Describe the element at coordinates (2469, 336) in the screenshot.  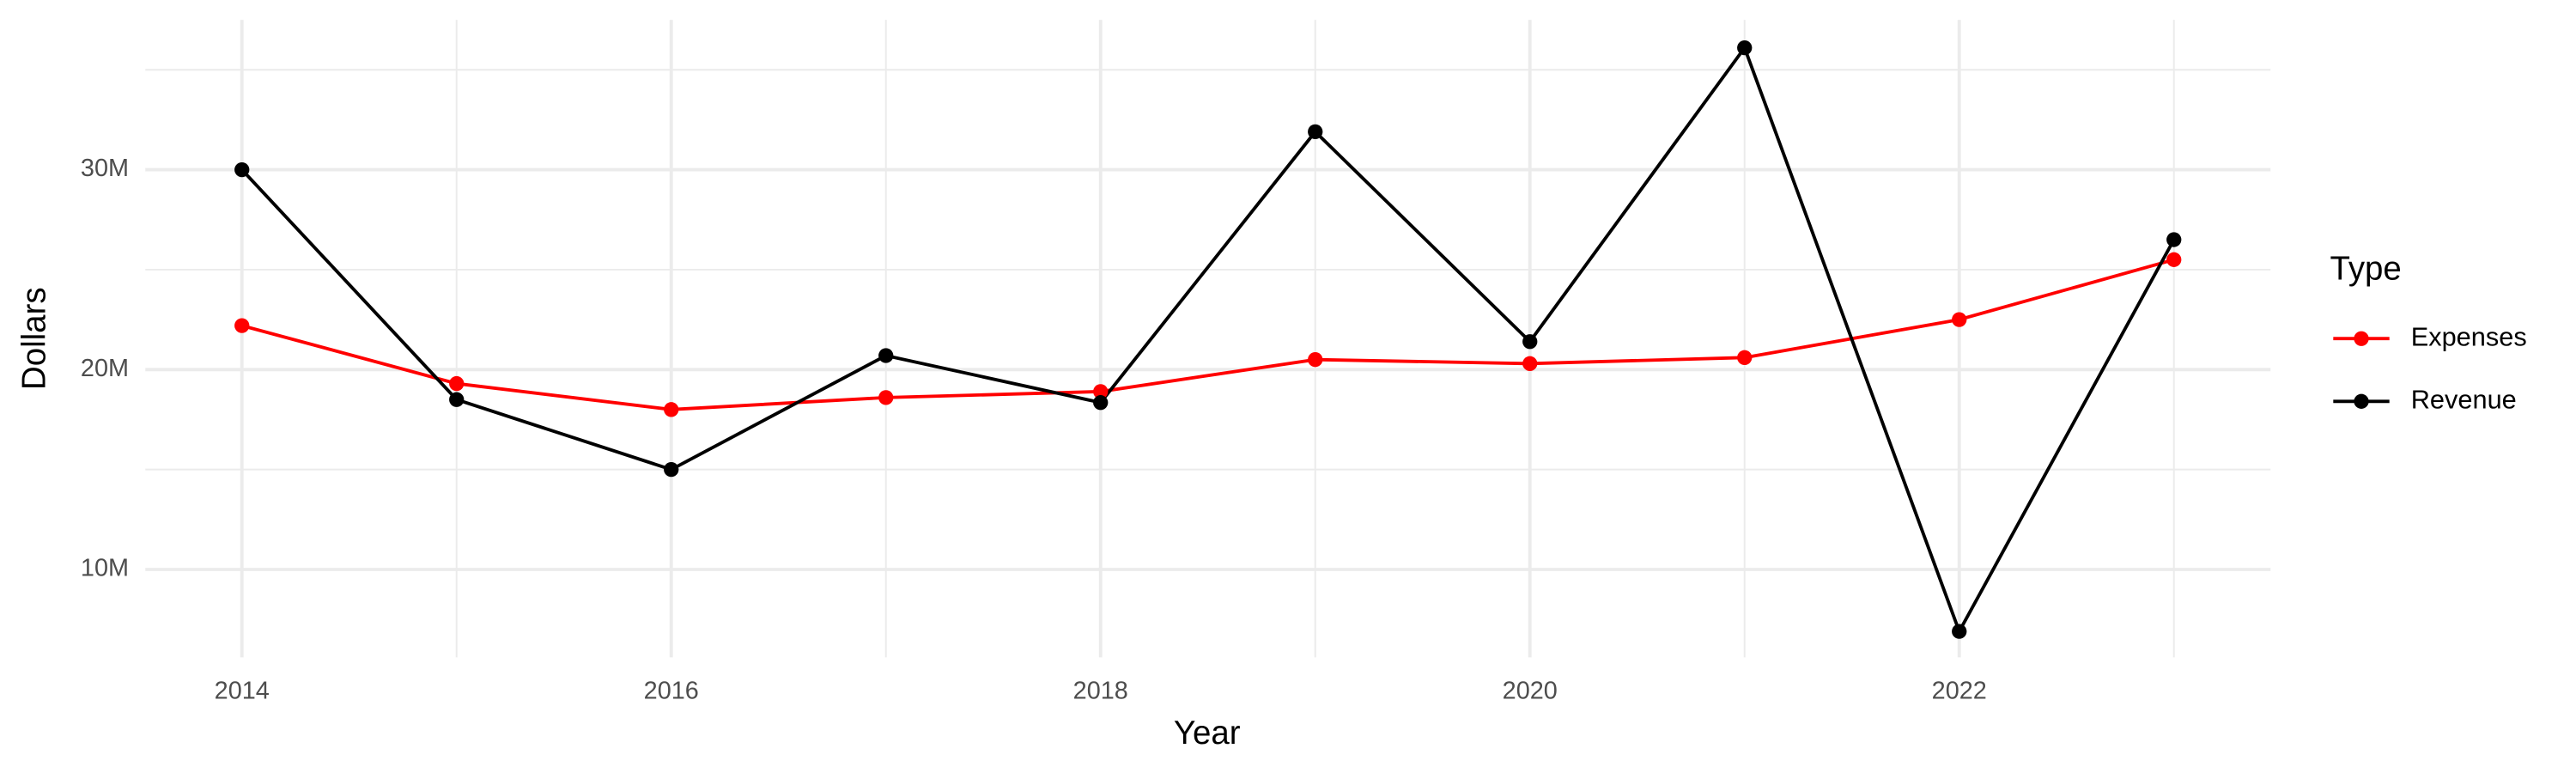
I see `legend-label: Expenses` at that location.